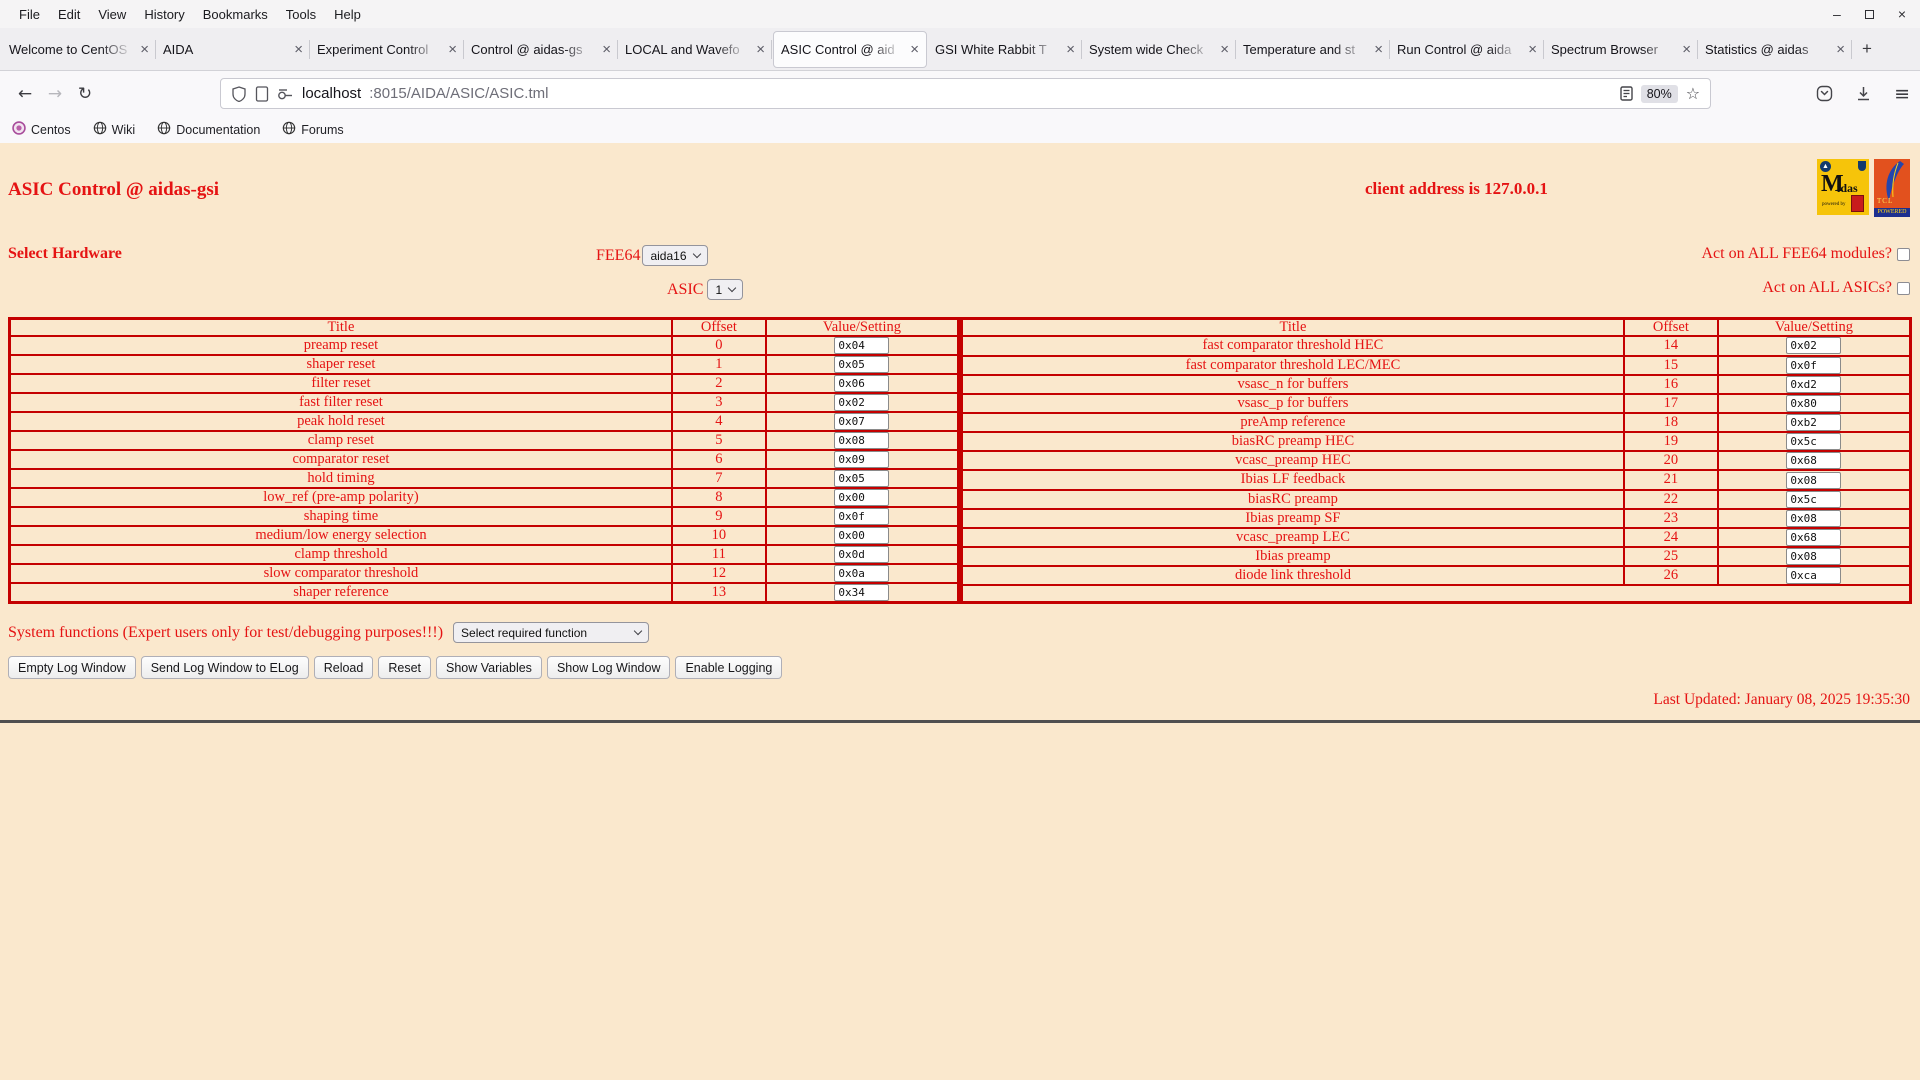 Image resolution: width=1920 pixels, height=1080 pixels. Describe the element at coordinates (695, 49) in the screenshot. I see `tab-local-and-wavefo: LOCAL and Wavefo ×` at that location.